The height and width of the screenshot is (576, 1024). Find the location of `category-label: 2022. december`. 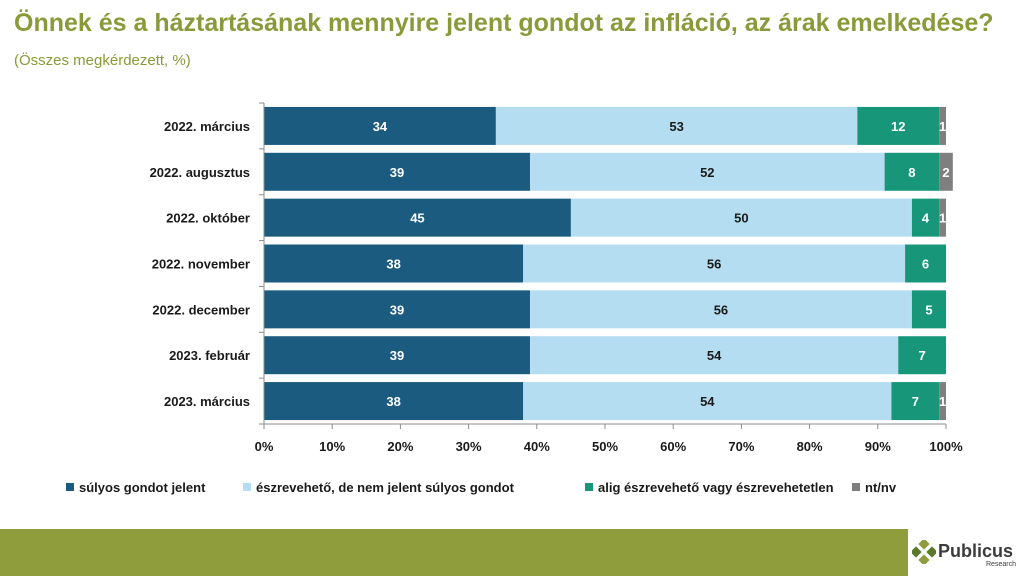

category-label: 2022. december is located at coordinates (201, 309).